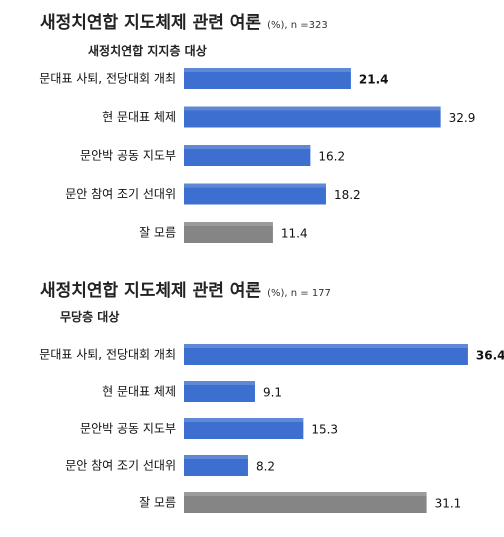 The image size is (504, 537). Describe the element at coordinates (299, 293) in the screenshot. I see `chart-title-note: (%), n = 177` at that location.